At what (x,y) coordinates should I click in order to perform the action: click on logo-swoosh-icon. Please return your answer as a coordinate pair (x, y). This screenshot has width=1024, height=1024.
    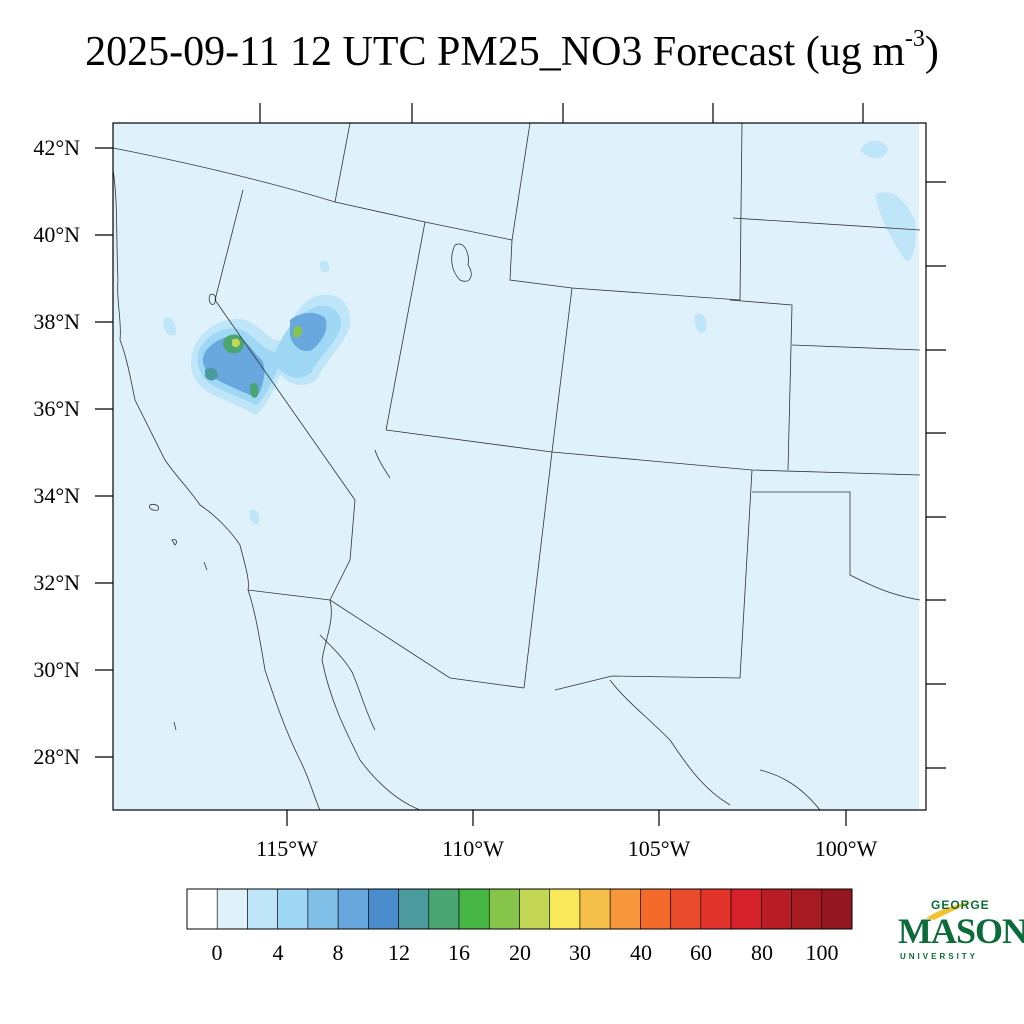
    Looking at the image, I should click on (949, 911).